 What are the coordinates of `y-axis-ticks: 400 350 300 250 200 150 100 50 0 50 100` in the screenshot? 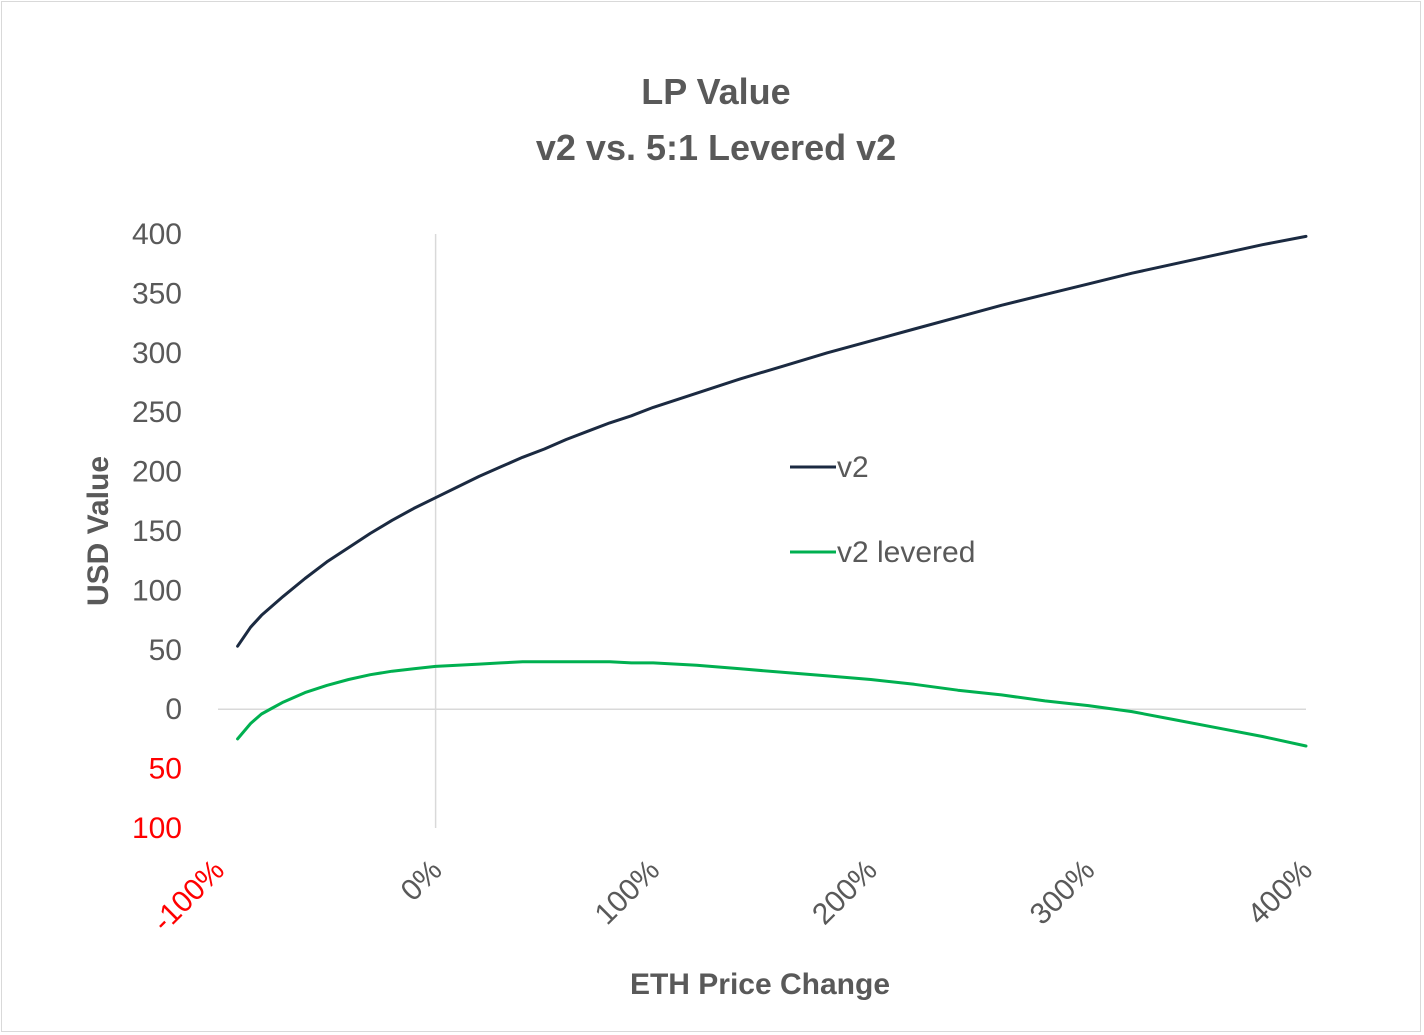 It's located at (157, 531).